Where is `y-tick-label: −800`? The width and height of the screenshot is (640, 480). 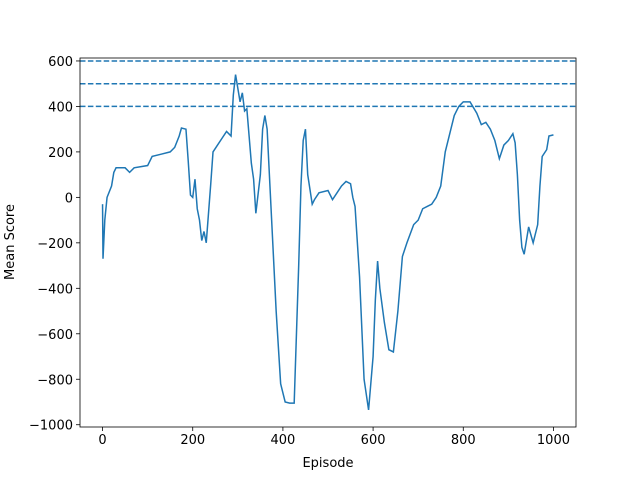 y-tick-label: −800 is located at coordinates (55, 380).